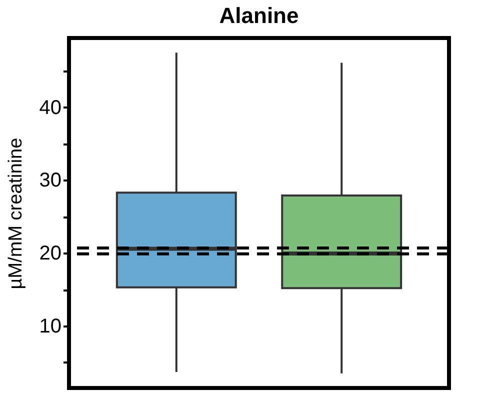  Describe the element at coordinates (50, 327) in the screenshot. I see `y-tick-label: 10` at that location.